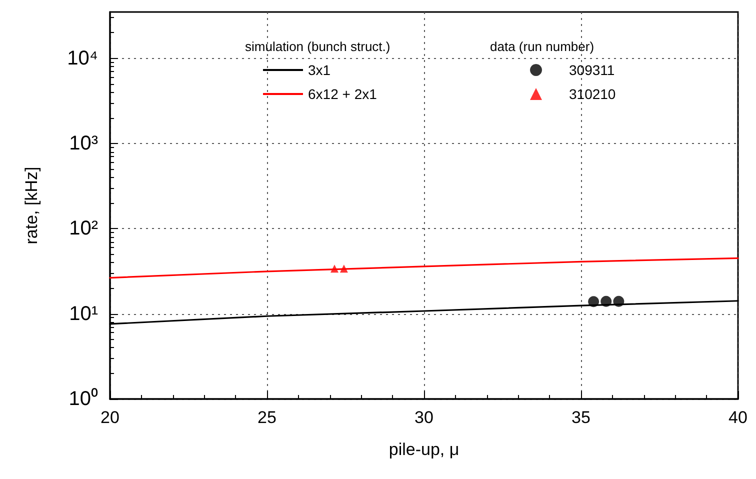 The height and width of the screenshot is (479, 756). What do you see at coordinates (110, 417) in the screenshot?
I see `x-tick-label: 20` at bounding box center [110, 417].